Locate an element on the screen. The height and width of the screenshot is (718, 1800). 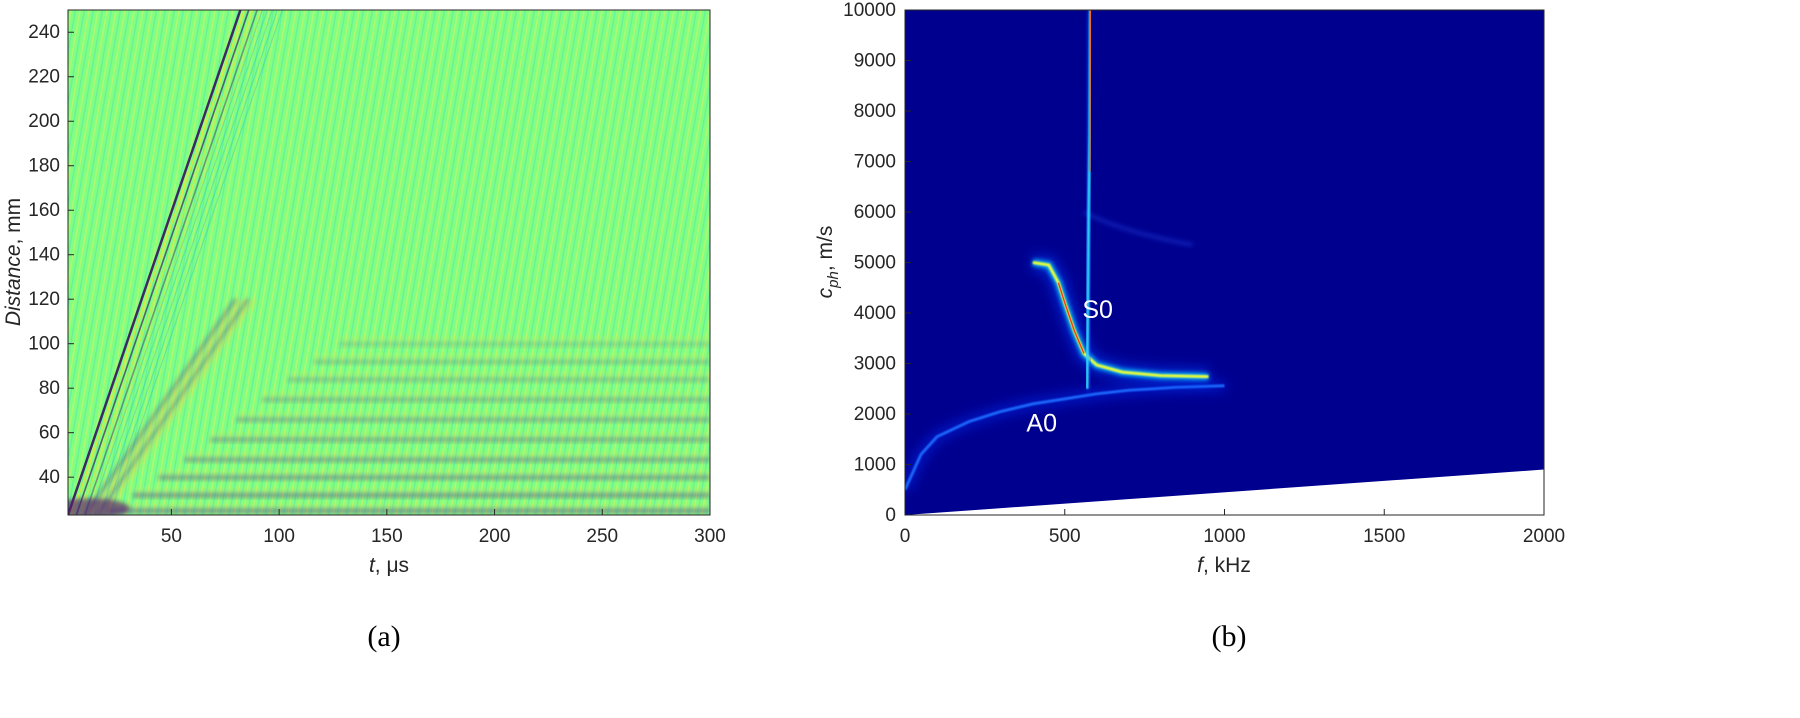
x-tick-label: 150 is located at coordinates (387, 536).